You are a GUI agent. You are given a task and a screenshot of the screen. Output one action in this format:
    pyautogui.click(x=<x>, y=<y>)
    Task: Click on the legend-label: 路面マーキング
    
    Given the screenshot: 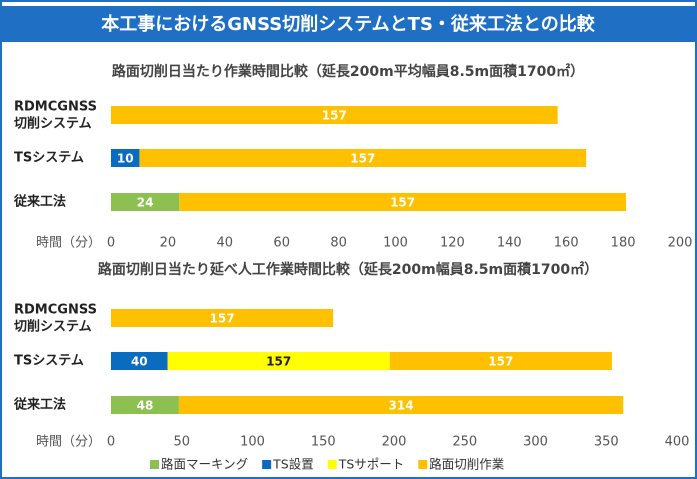 What is the action you would take?
    pyautogui.click(x=204, y=464)
    